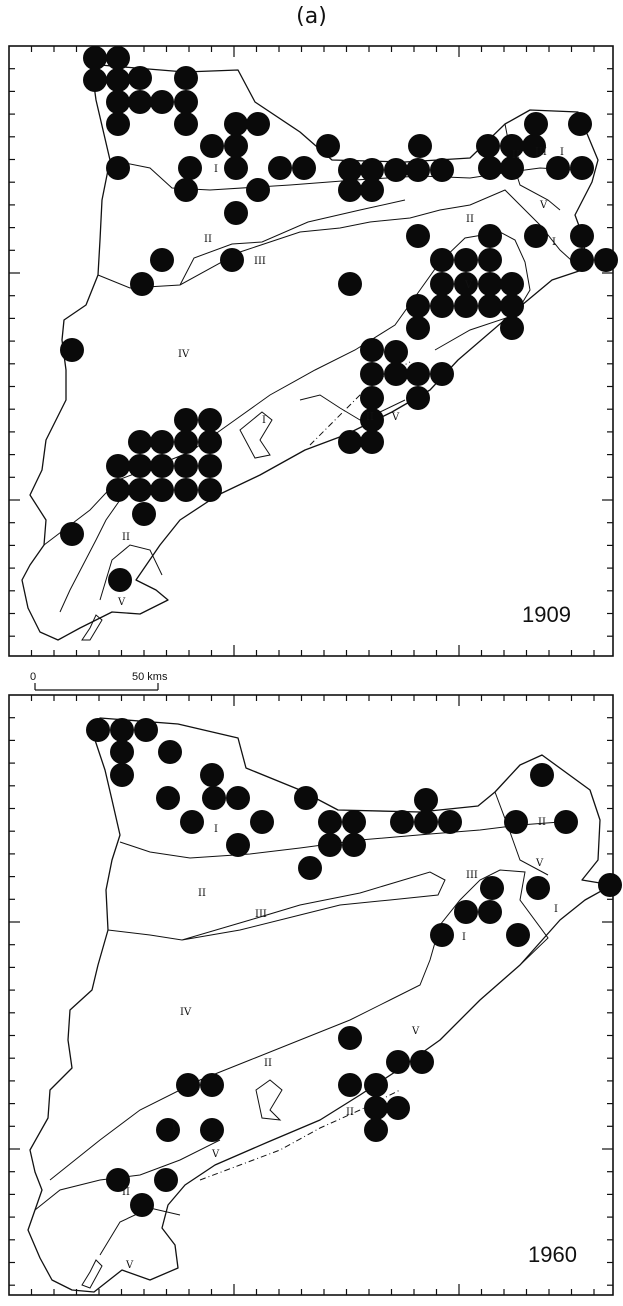 This screenshot has height=1306, width=623. What do you see at coordinates (552, 1254) in the screenshot?
I see `map-year: 1960` at bounding box center [552, 1254].